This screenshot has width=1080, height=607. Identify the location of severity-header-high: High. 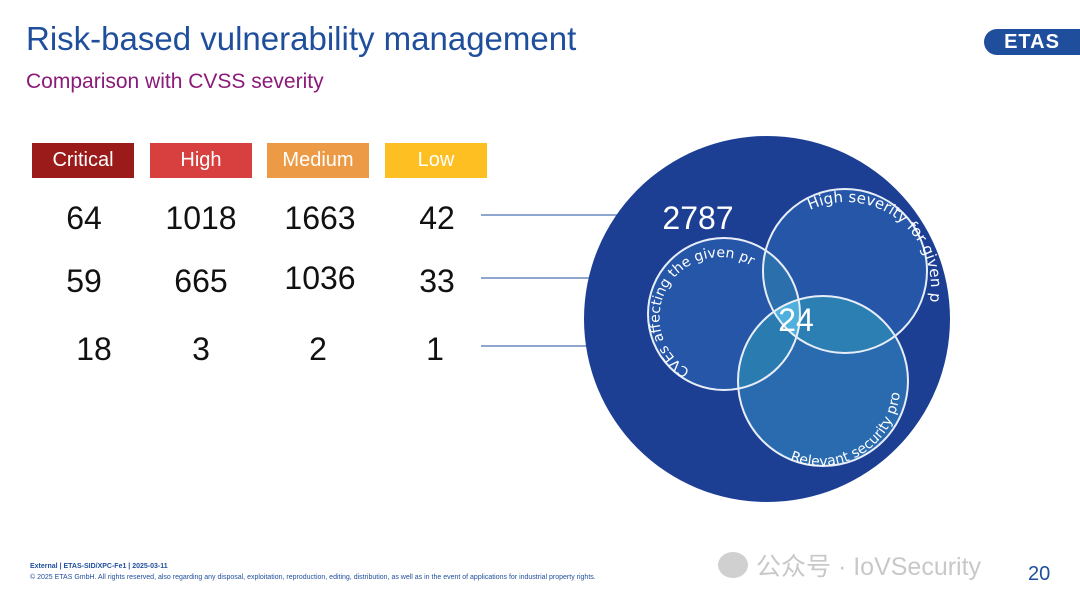
(201, 160).